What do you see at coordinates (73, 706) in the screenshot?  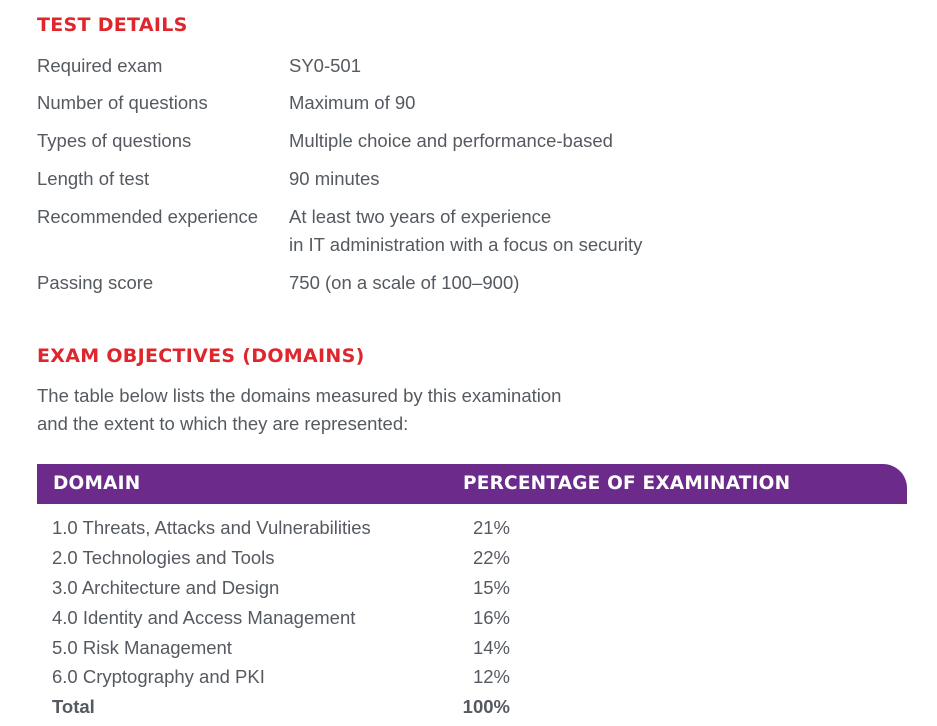 I see `total-label: Total` at bounding box center [73, 706].